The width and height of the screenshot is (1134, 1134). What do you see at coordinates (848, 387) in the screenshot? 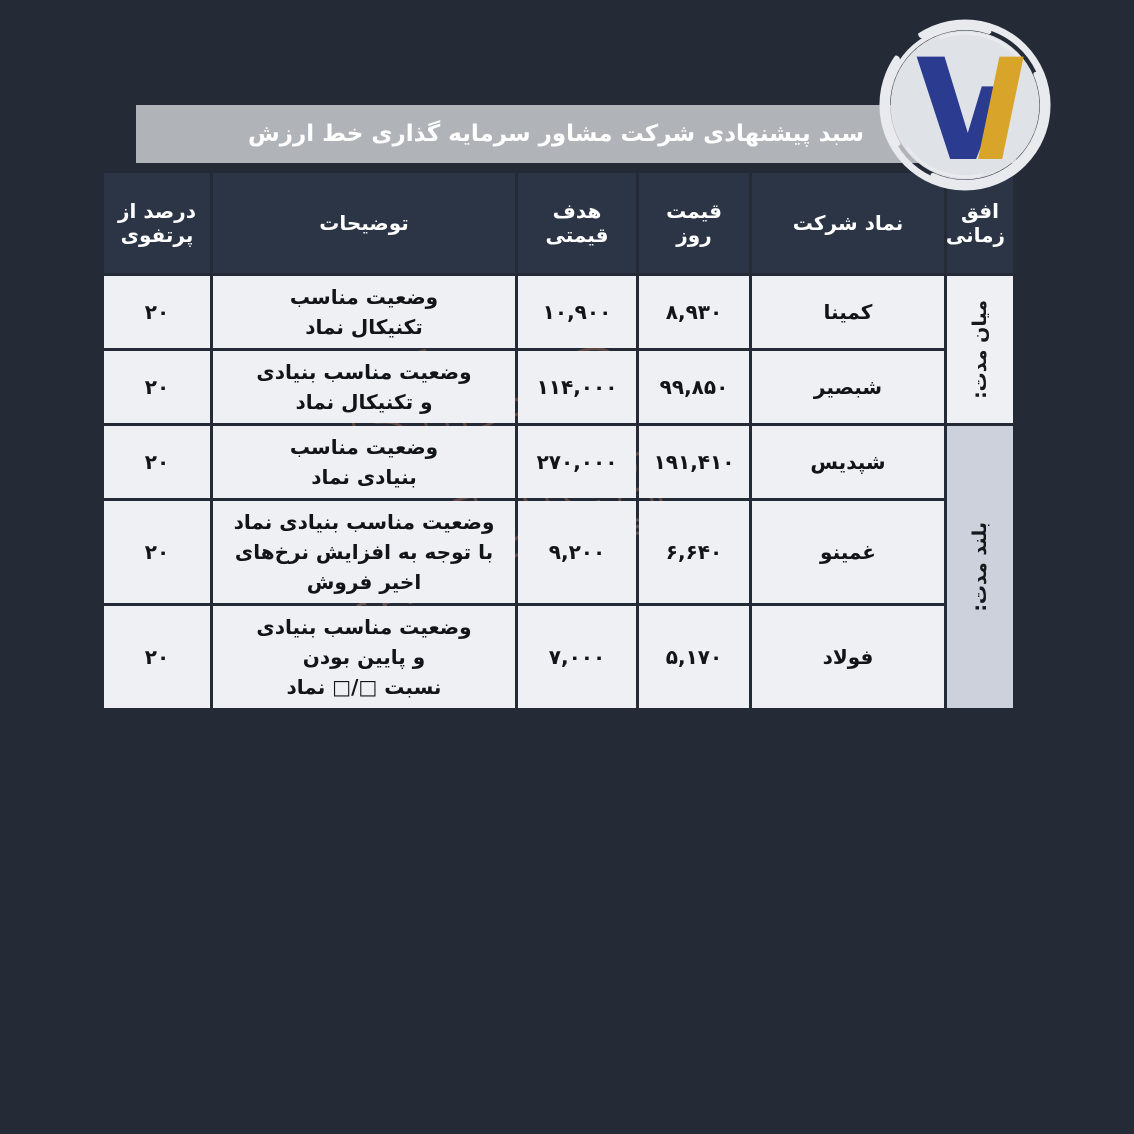
I see `cell-symbol: شبصیر` at bounding box center [848, 387].